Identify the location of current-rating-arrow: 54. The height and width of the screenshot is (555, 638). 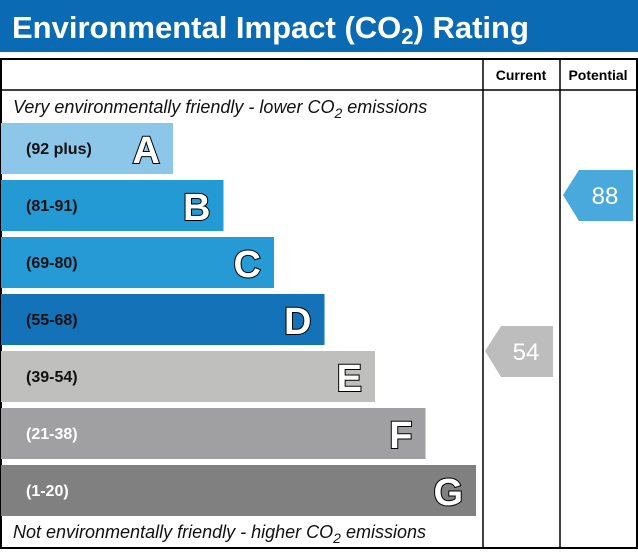
(519, 351).